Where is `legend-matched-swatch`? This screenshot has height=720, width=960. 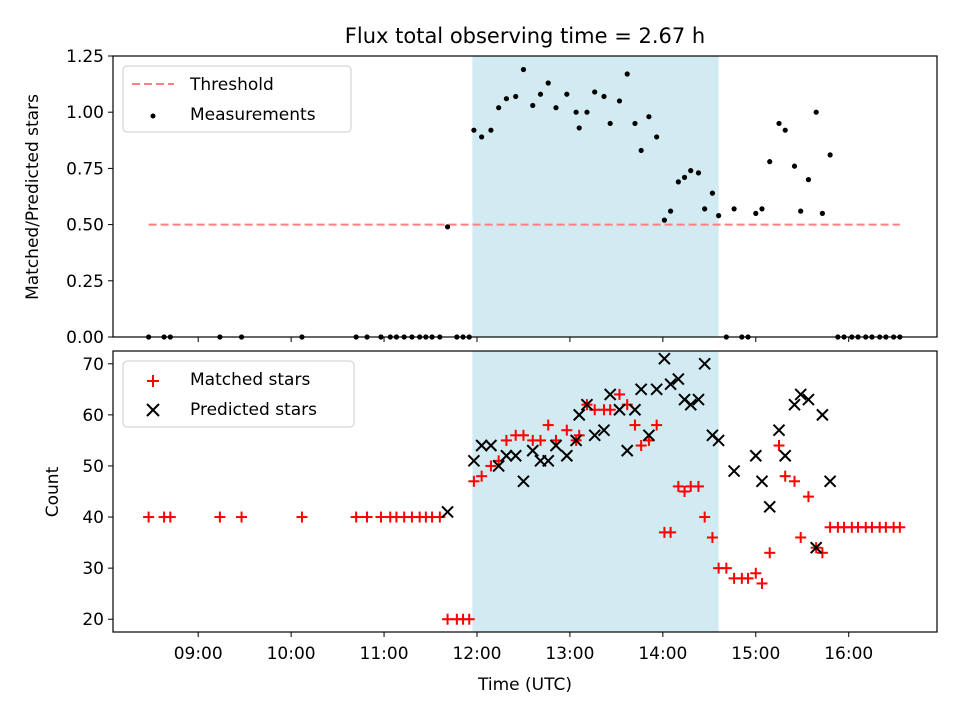
legend-matched-swatch is located at coordinates (153, 381).